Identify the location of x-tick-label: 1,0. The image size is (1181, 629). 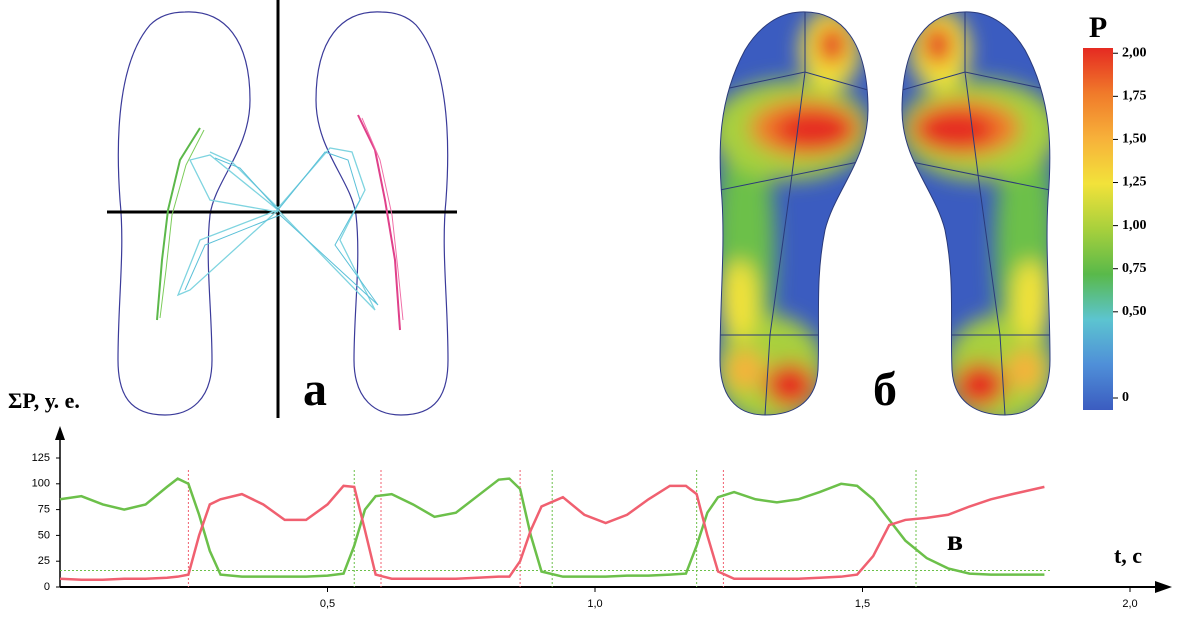
(594, 604).